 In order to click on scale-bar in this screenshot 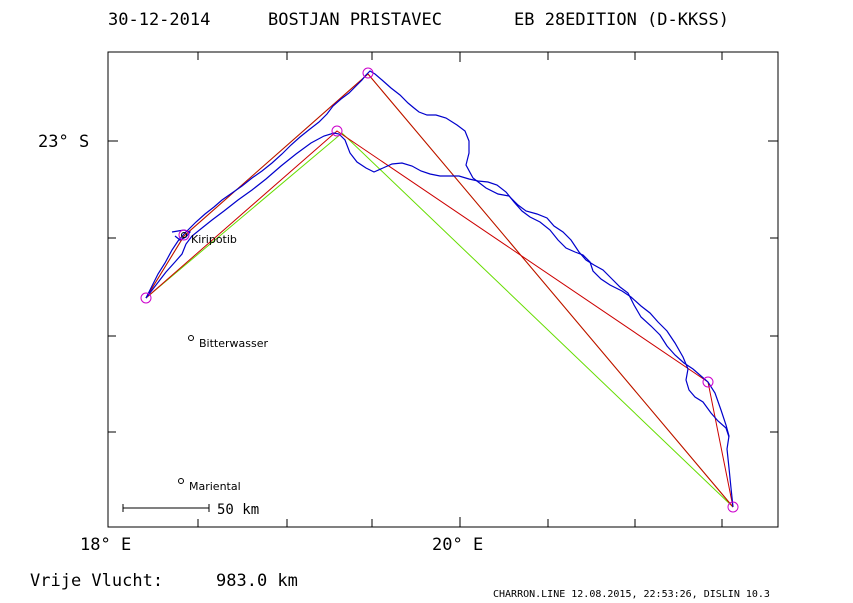, I will do `click(166, 508)`.